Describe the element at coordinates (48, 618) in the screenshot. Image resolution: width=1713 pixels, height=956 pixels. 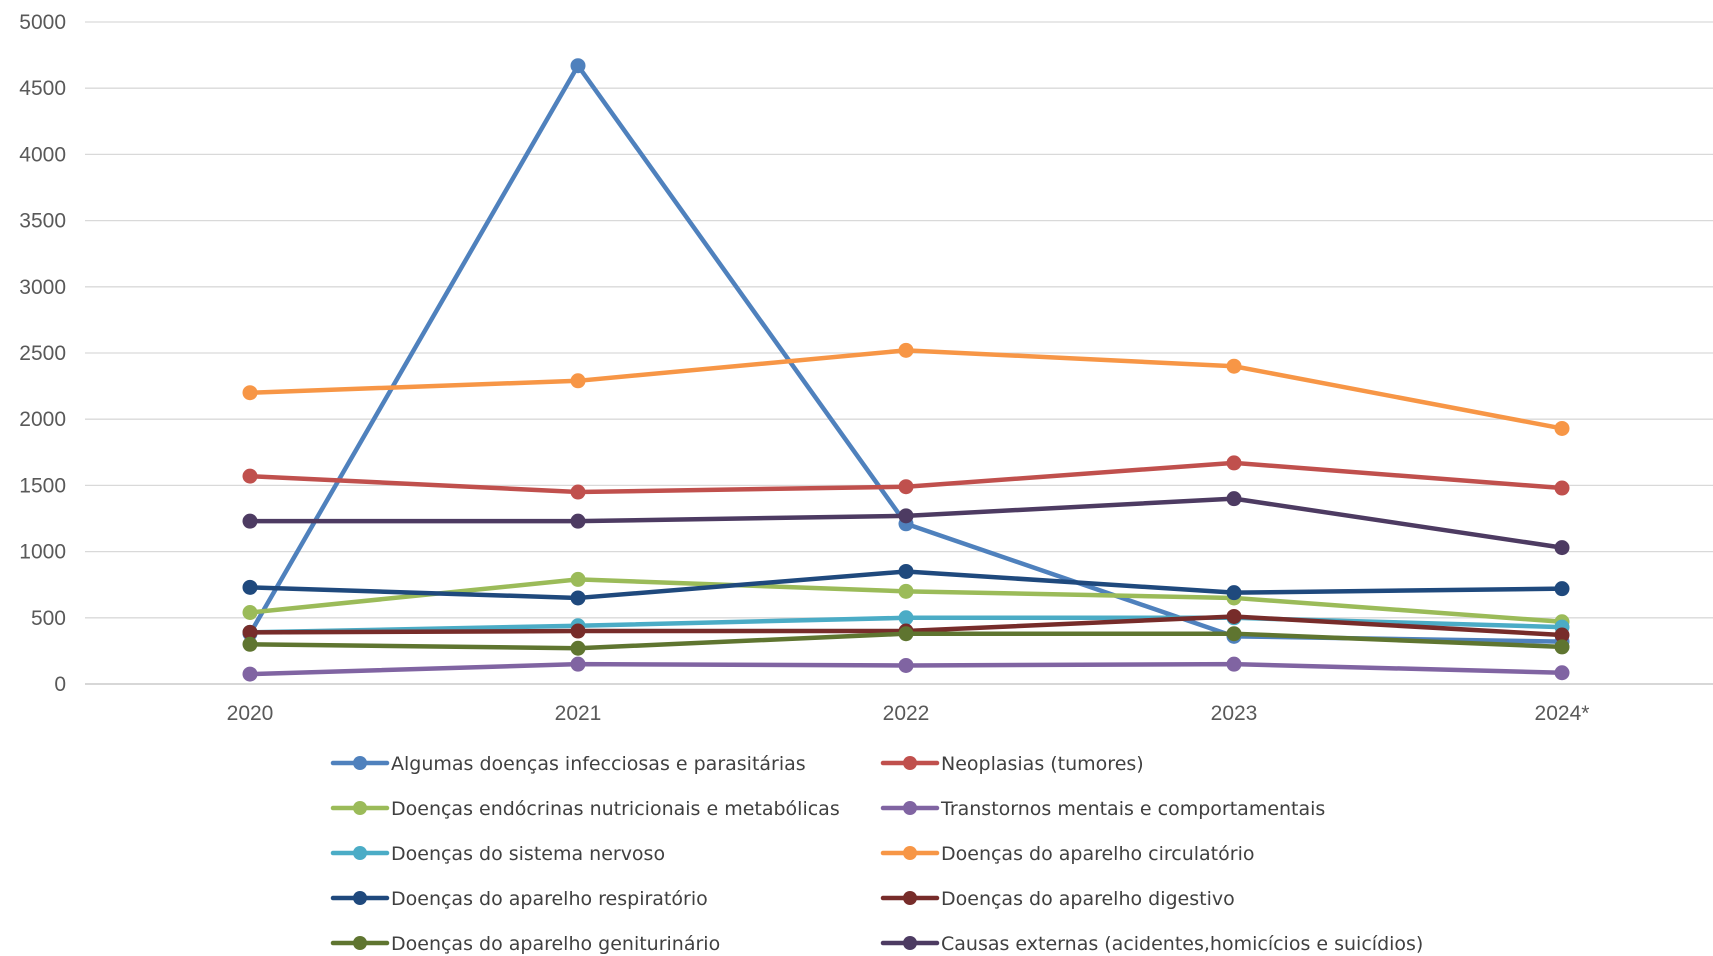
I see `y-tick-label: 500` at that location.